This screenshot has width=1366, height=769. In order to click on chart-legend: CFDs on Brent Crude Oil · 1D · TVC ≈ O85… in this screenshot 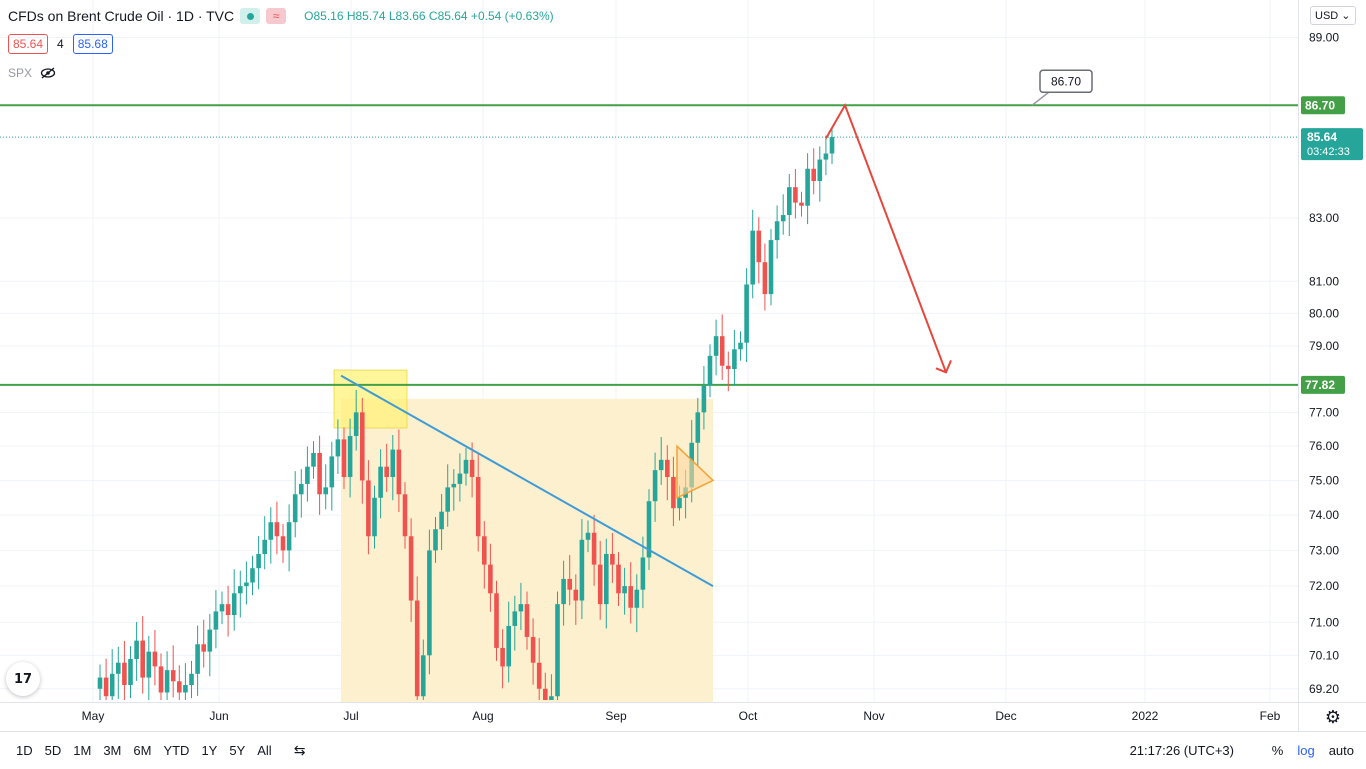, I will do `click(281, 16)`.